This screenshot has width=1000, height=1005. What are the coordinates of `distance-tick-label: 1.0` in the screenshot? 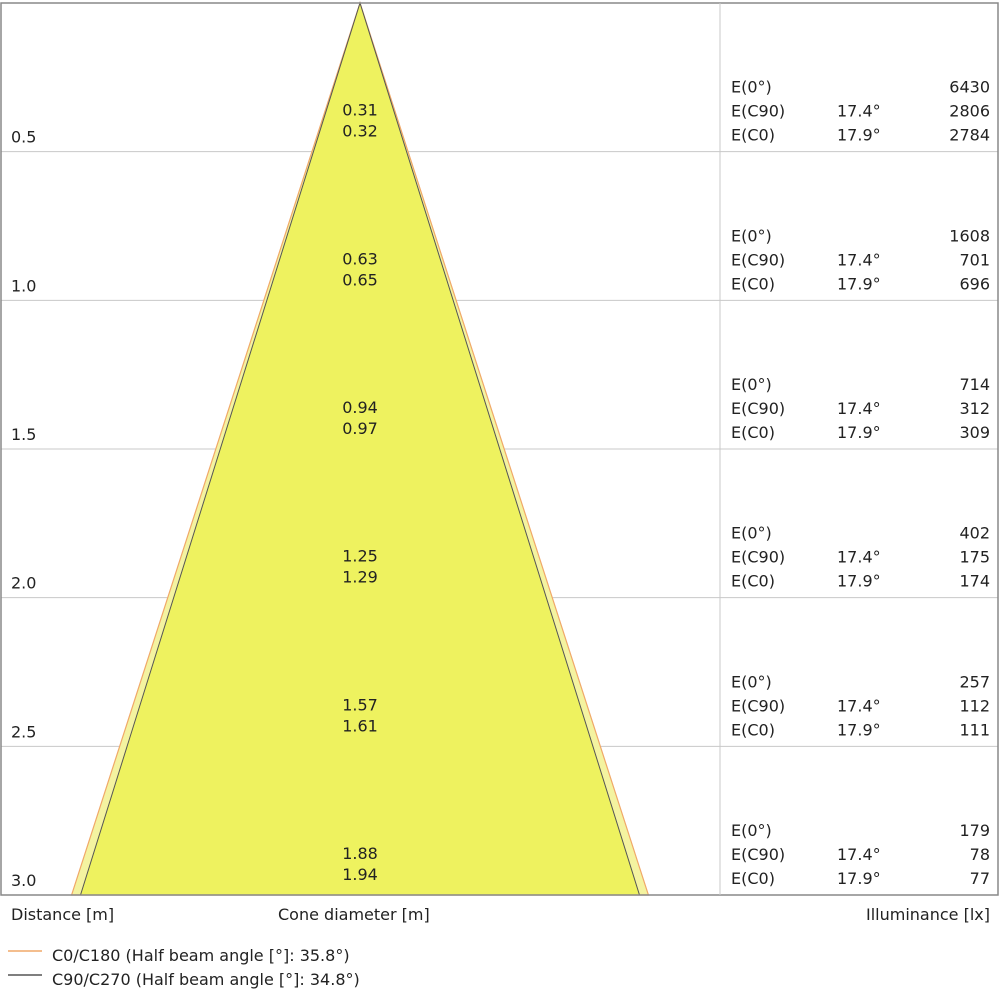 It's located at (23, 285).